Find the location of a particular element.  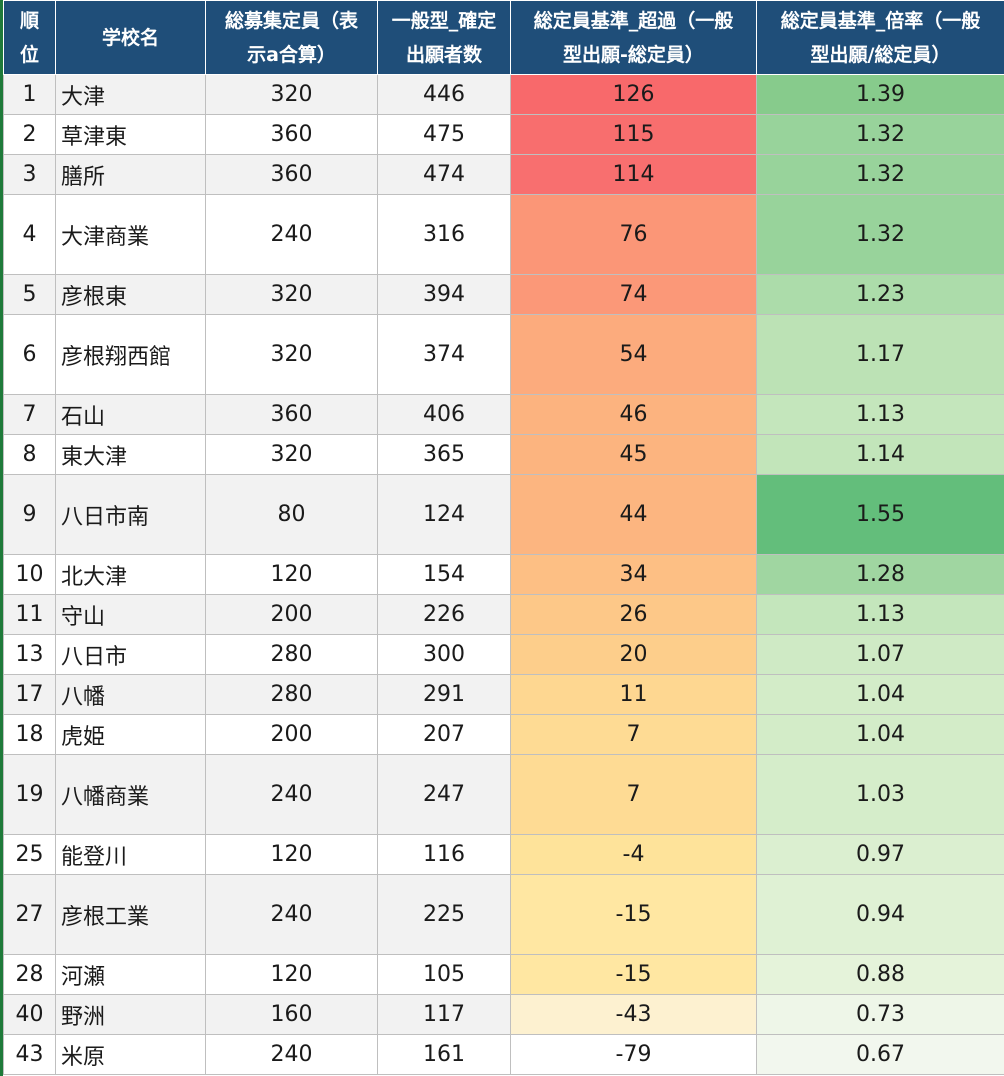

cell-applicants: 291 is located at coordinates (444, 694).